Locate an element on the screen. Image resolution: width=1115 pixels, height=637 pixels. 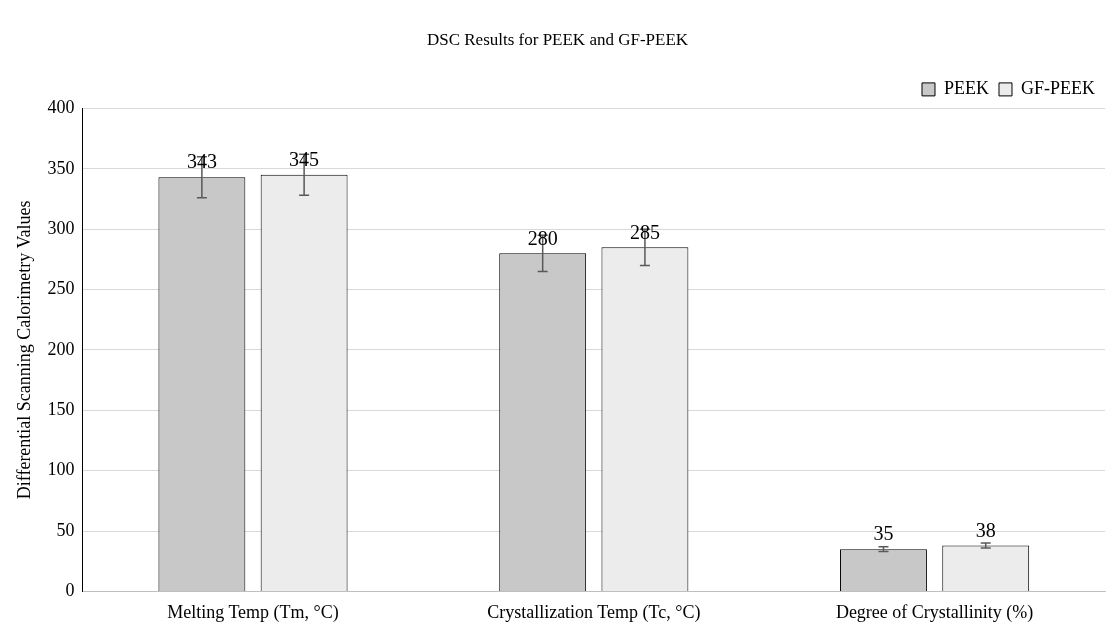
data-label: 35 is located at coordinates (883, 533).